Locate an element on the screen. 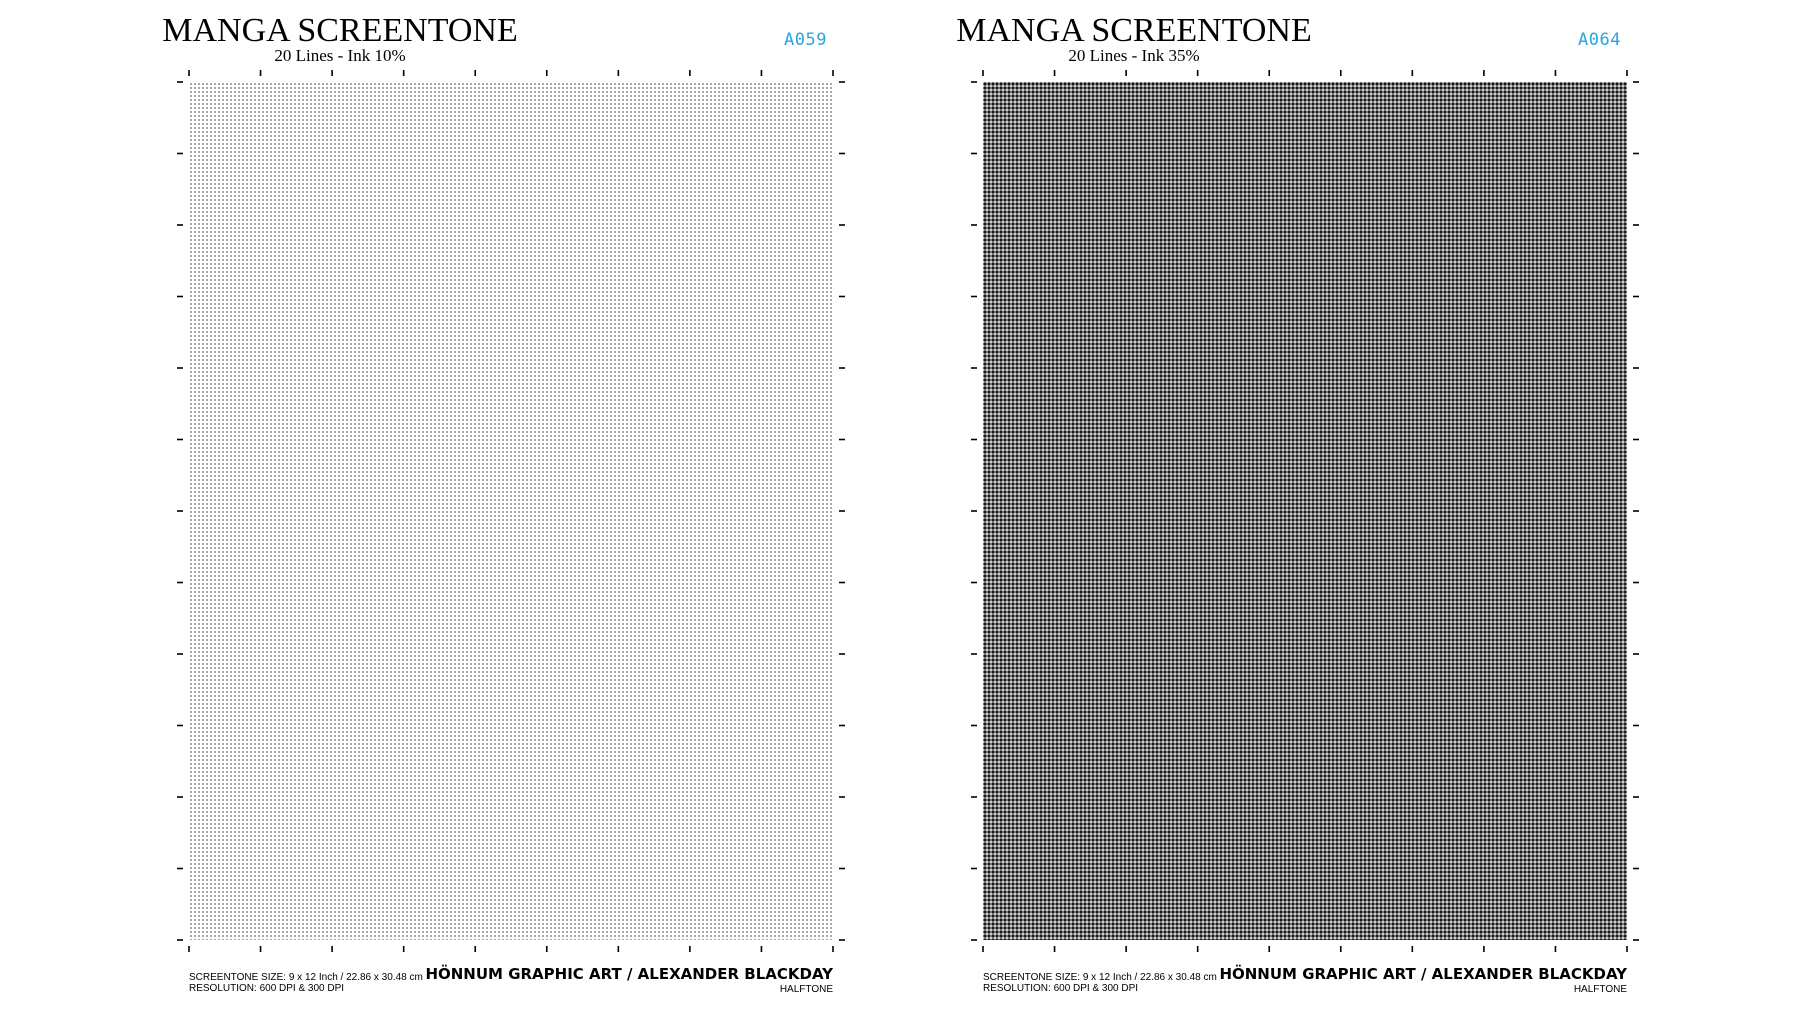 The image size is (1800, 1012). sheet-subtitle: 20 Lines - Ink 10% is located at coordinates (340, 55).